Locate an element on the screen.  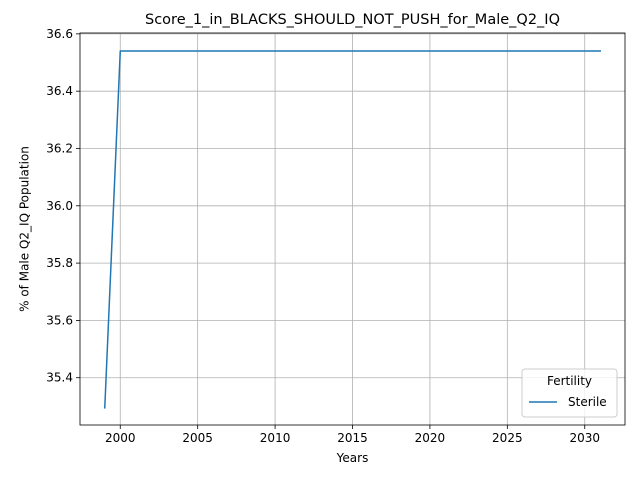
x-tick-label: 2015 is located at coordinates (352, 438).